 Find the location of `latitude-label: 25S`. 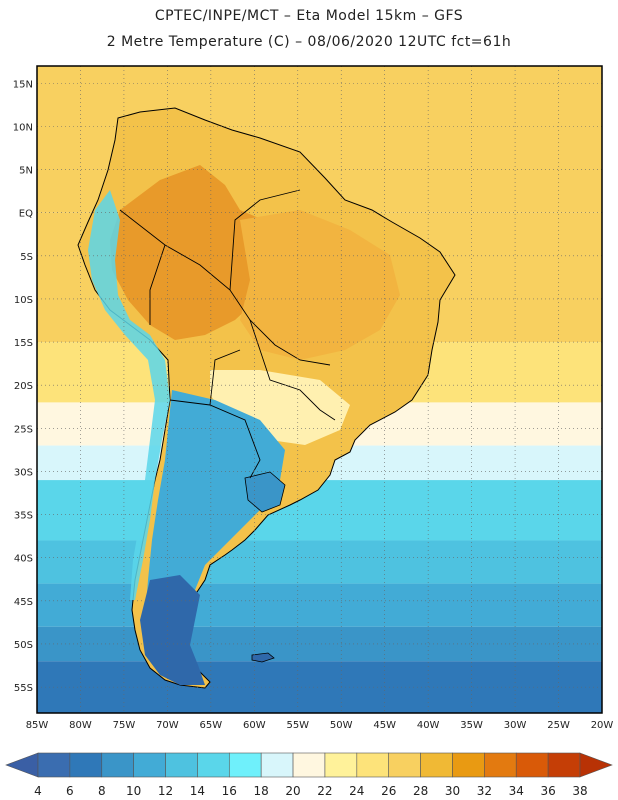

latitude-label: 25S is located at coordinates (23, 429).